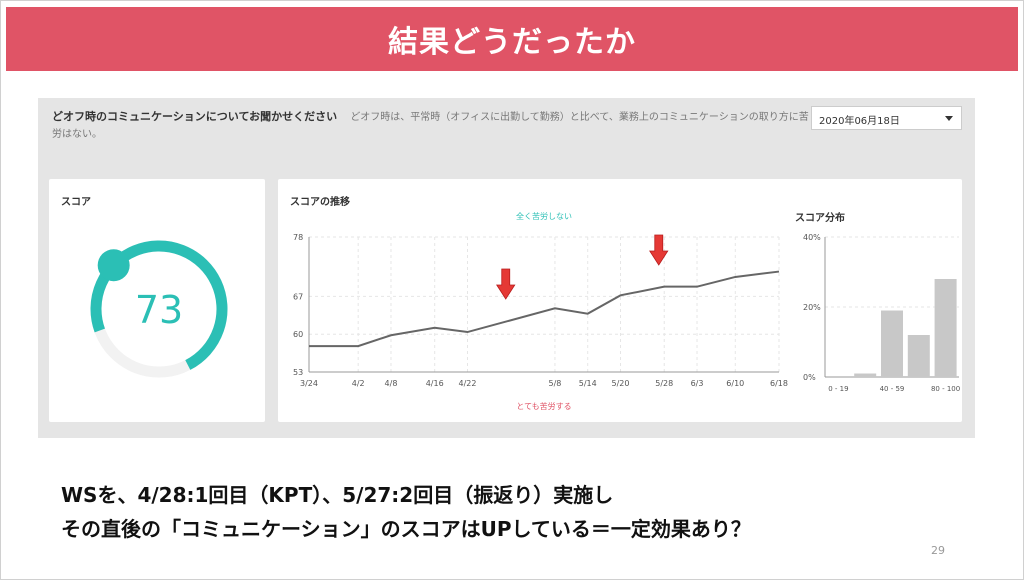 The height and width of the screenshot is (580, 1024). Describe the element at coordinates (809, 377) in the screenshot. I see `dist-y-tick: 0%` at that location.